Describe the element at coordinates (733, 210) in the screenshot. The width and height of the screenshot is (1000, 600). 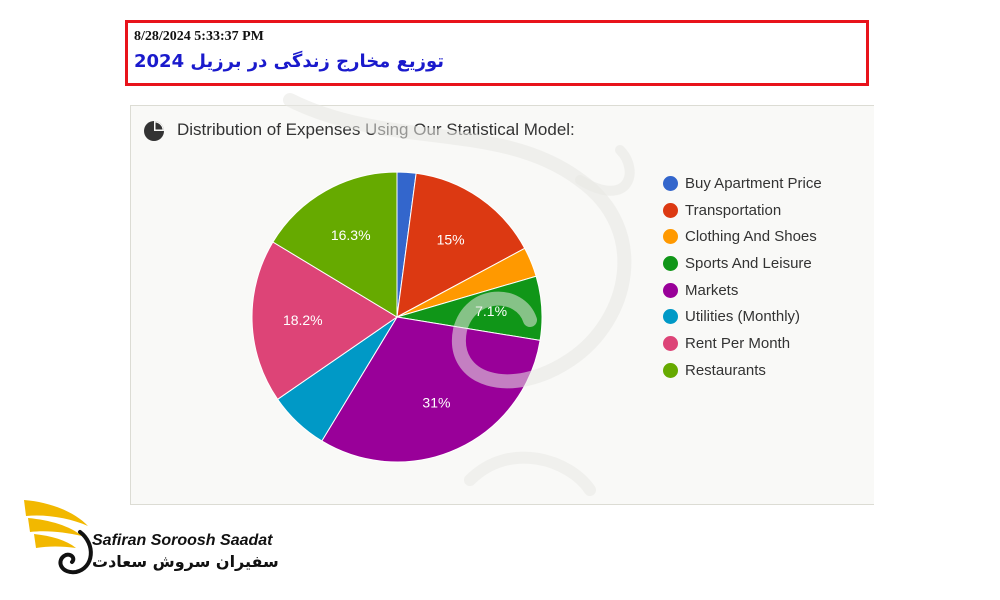
I see `legend-label: Transportation` at that location.